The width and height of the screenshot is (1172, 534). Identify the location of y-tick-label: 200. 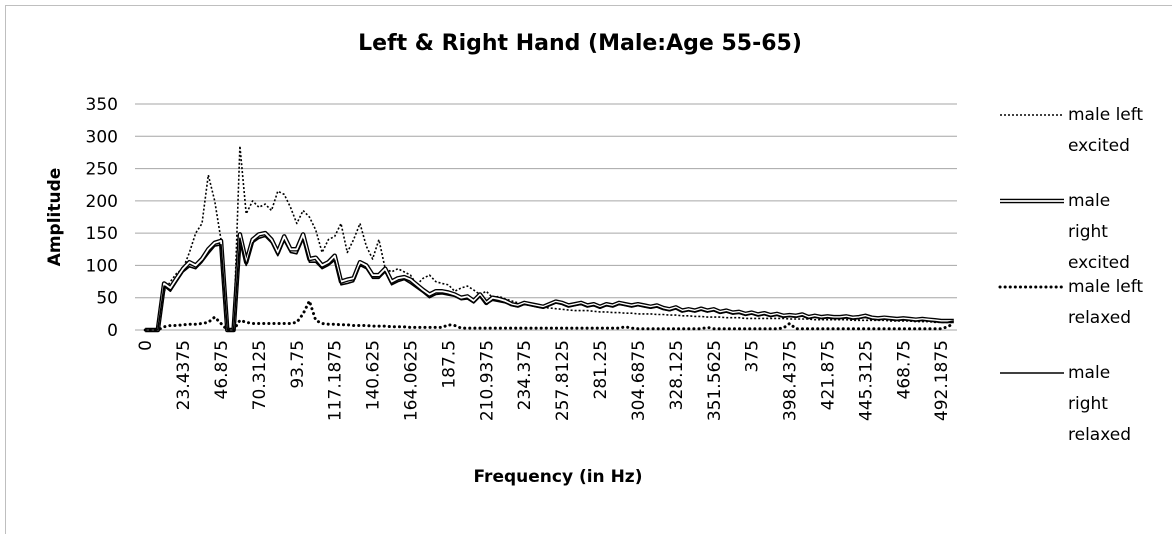
(102, 202).